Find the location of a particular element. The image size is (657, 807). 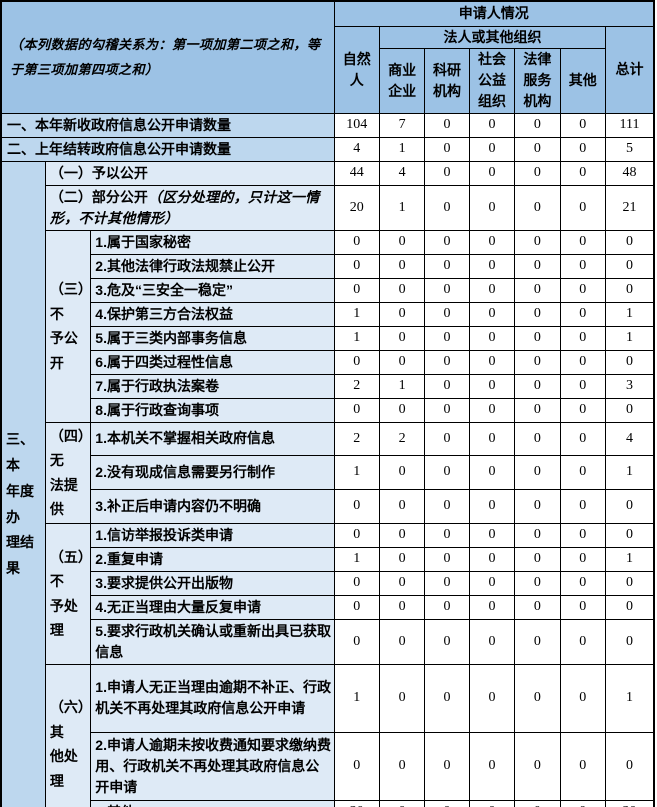

col-header-research: 科研 机构 is located at coordinates (447, 80).